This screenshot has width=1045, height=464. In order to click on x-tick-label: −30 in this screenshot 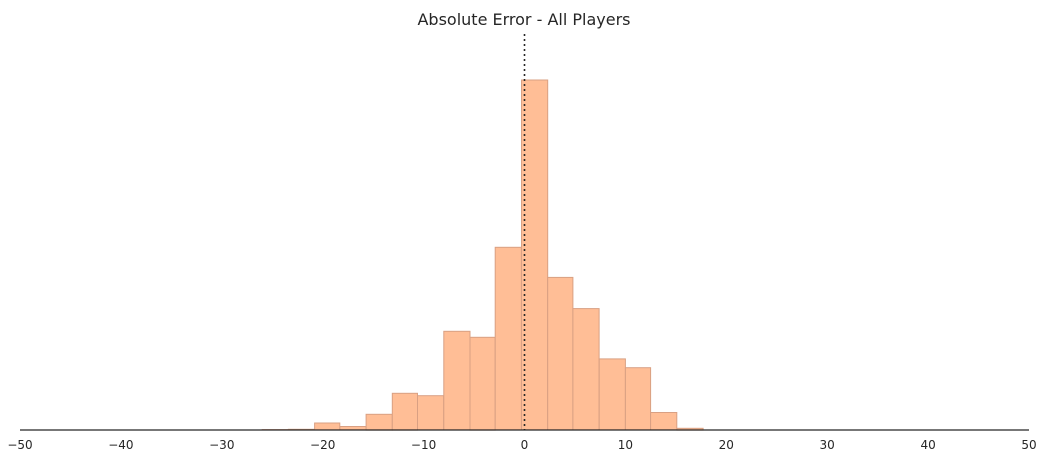, I will do `click(221, 445)`.